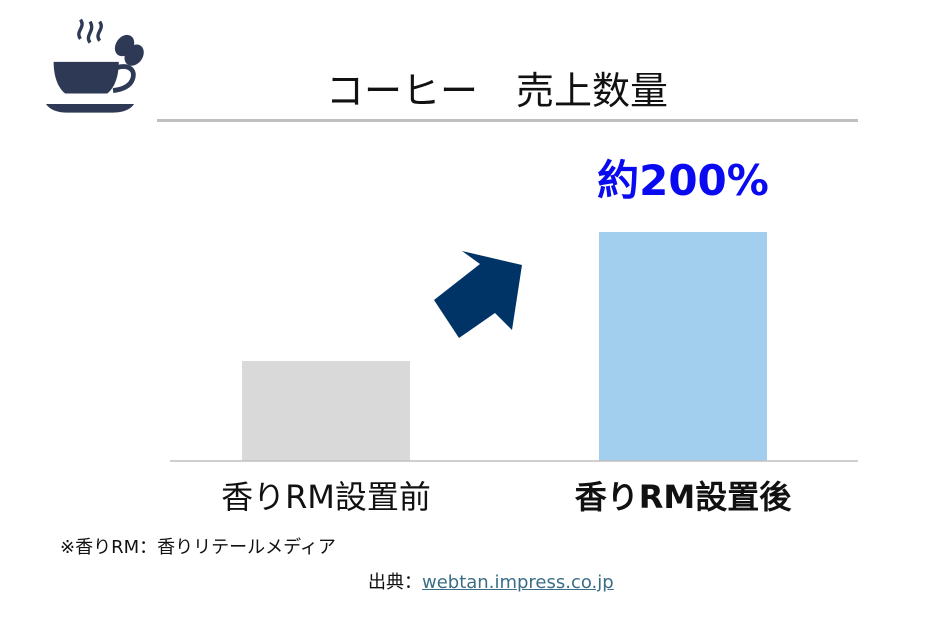 Image resolution: width=942 pixels, height=637 pixels. I want to click on source-link: webtan.impress.co.jp, so click(518, 582).